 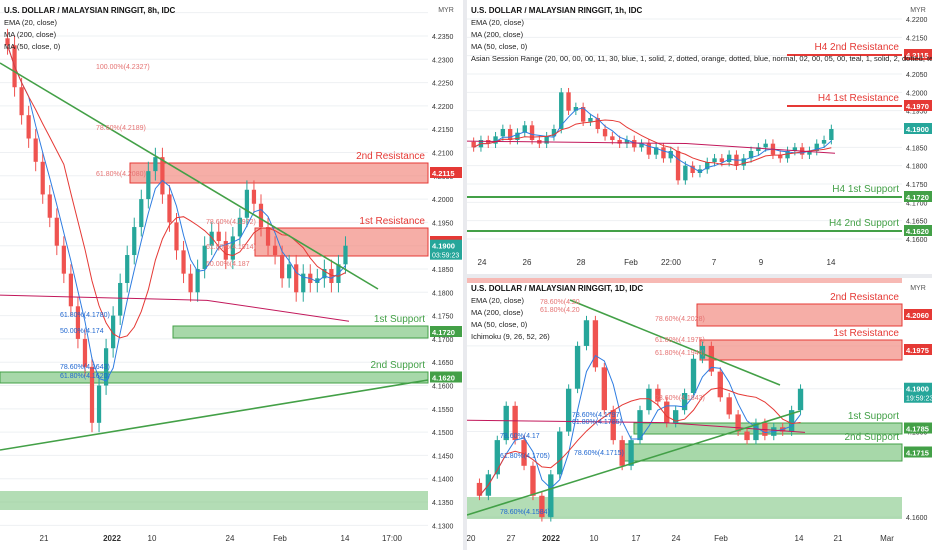 What do you see at coordinates (857, 47) in the screenshot?
I see `resistance-label: H4 2nd Resistance` at bounding box center [857, 47].